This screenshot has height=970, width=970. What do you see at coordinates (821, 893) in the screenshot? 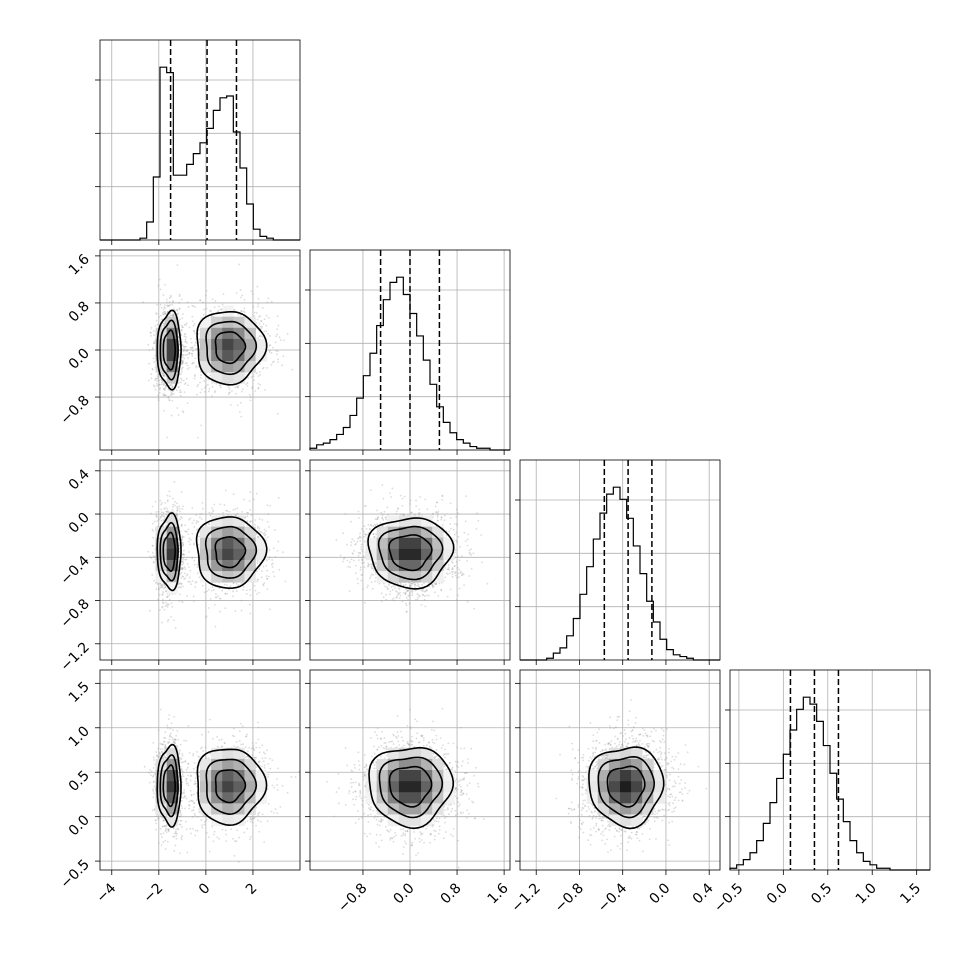
I see `x-tick-label: 0.5` at bounding box center [821, 893].